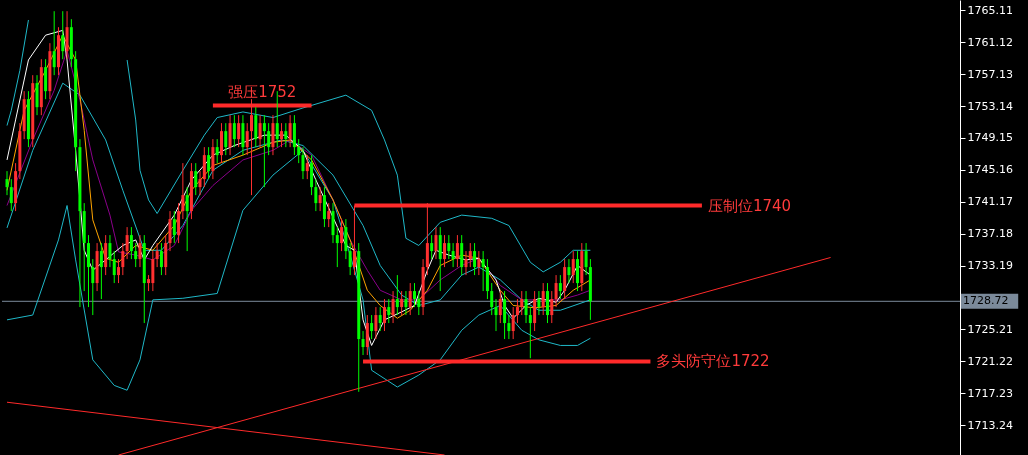 The image size is (1028, 455). Describe the element at coordinates (990, 74) in the screenshot. I see `y-tick-label: 1757.13` at that location.